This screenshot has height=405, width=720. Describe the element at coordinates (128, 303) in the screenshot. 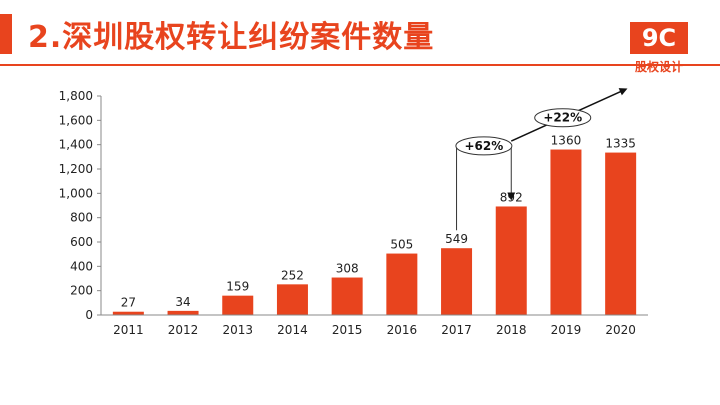

I see `data-label: 27` at that location.